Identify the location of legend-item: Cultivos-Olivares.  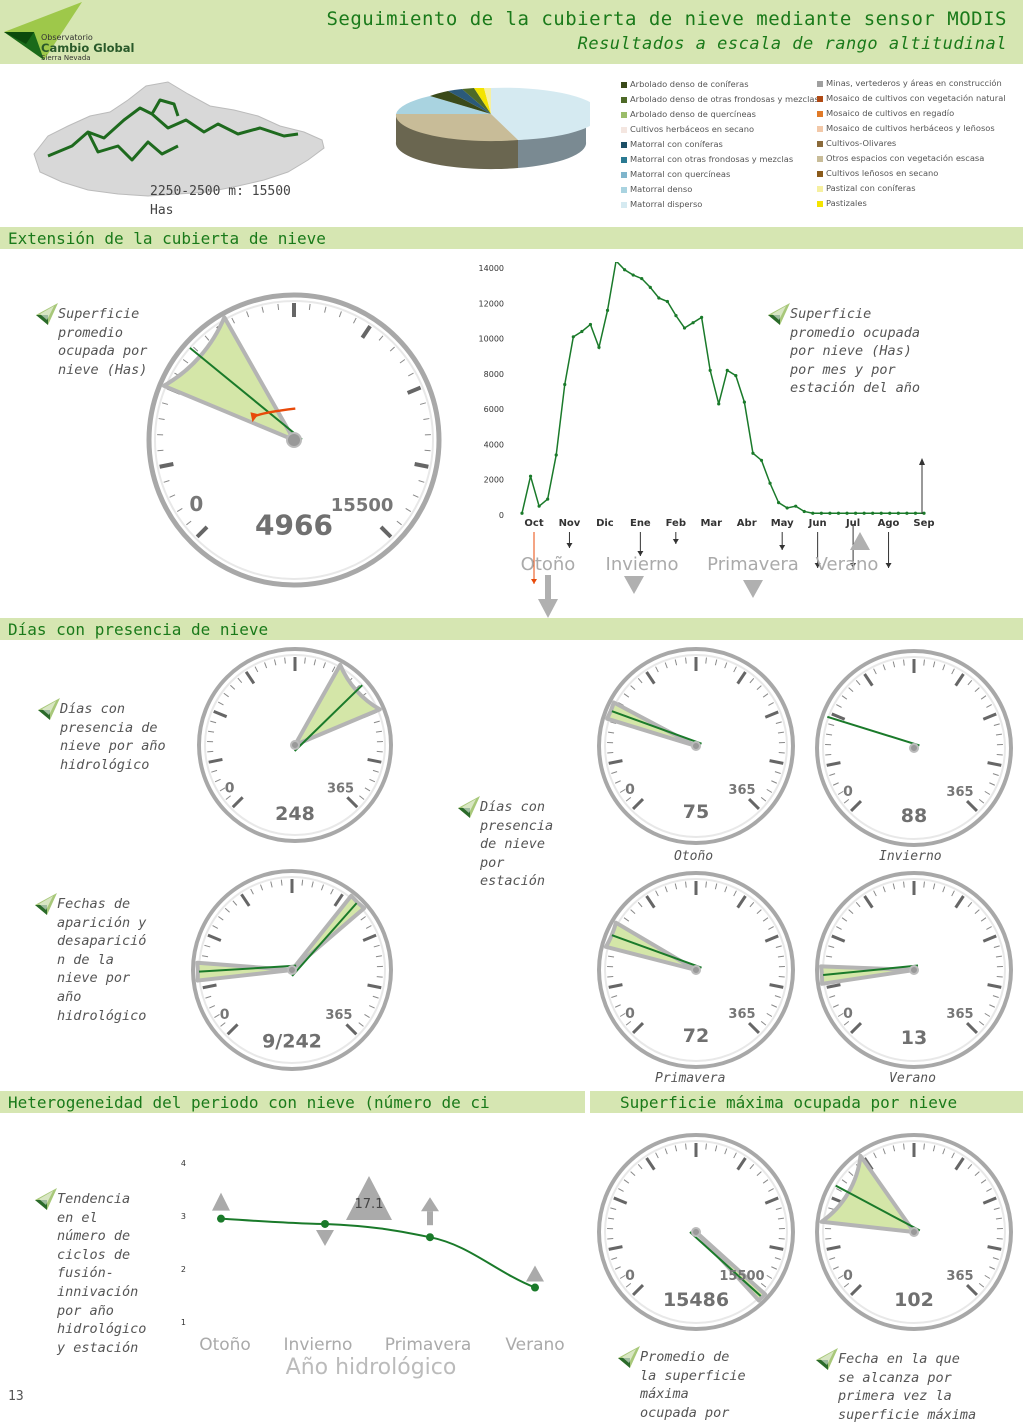
(911, 143).